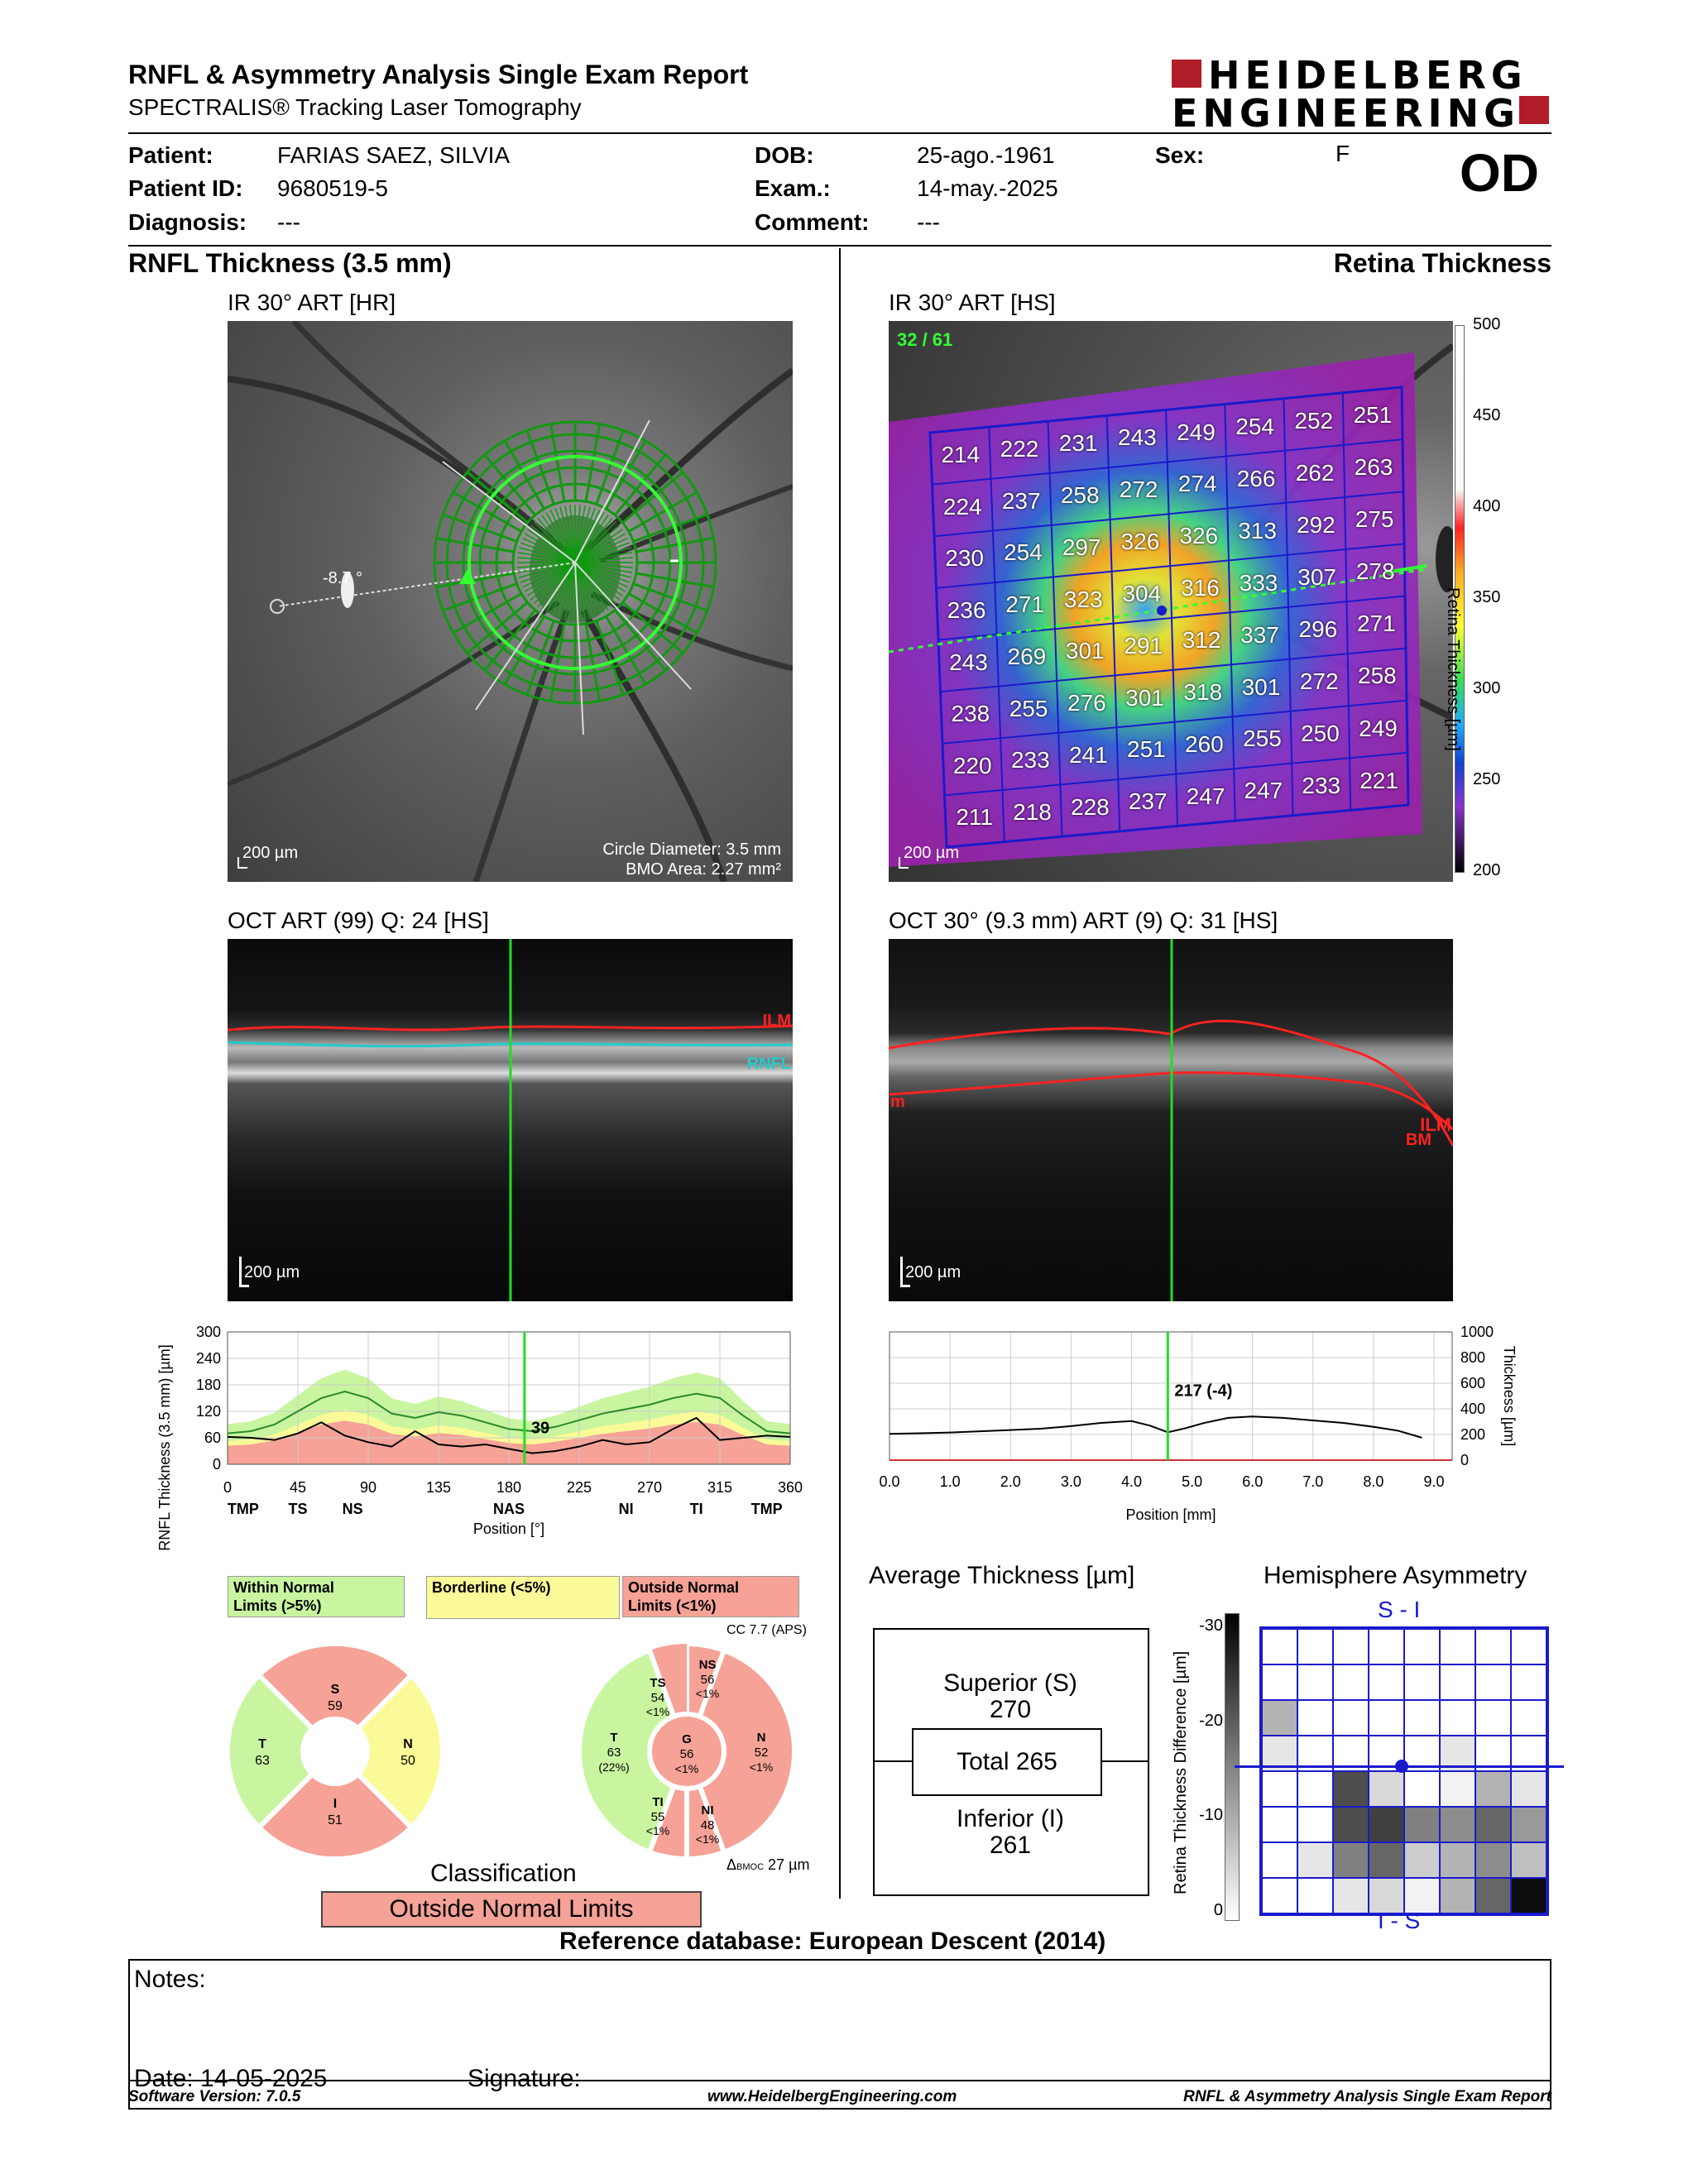 This screenshot has height=2184, width=1688. What do you see at coordinates (1205, 796) in the screenshot?
I see `retina-grid-cell: 247` at bounding box center [1205, 796].